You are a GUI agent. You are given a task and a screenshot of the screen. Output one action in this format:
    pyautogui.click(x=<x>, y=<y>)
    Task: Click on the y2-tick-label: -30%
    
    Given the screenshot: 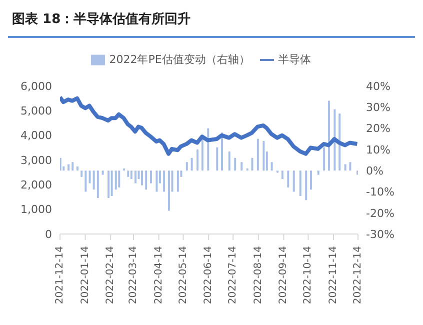 What is the action you would take?
    pyautogui.click(x=380, y=234)
    